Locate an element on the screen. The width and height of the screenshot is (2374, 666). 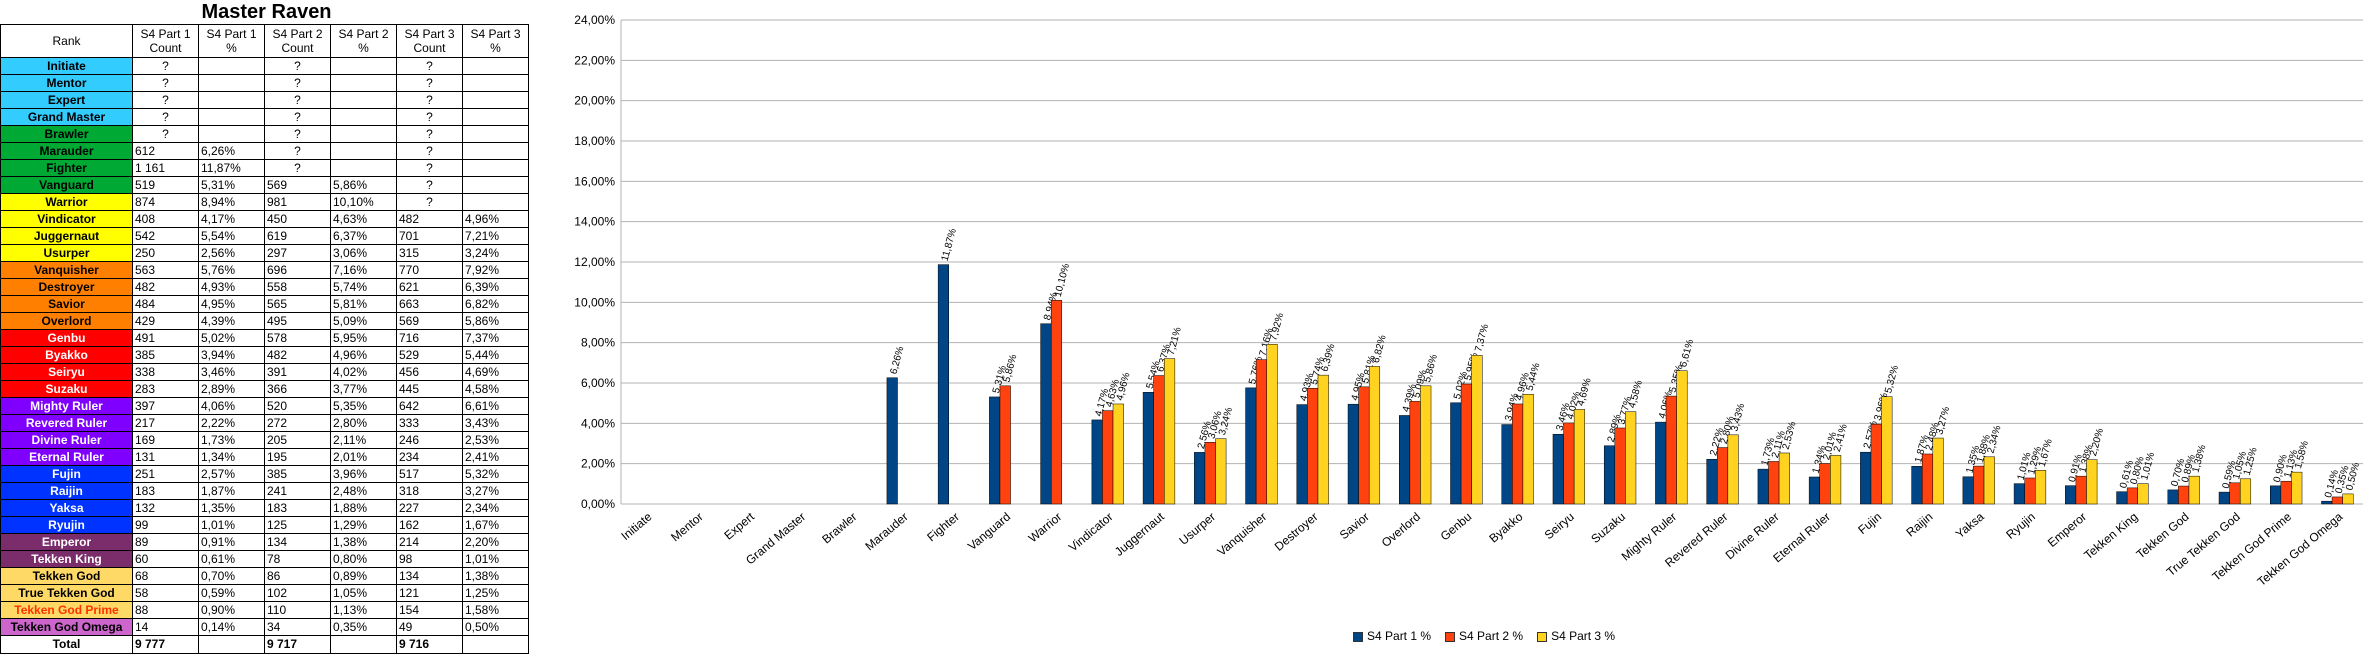
rank-cell: Juggernaut is located at coordinates (66, 236).